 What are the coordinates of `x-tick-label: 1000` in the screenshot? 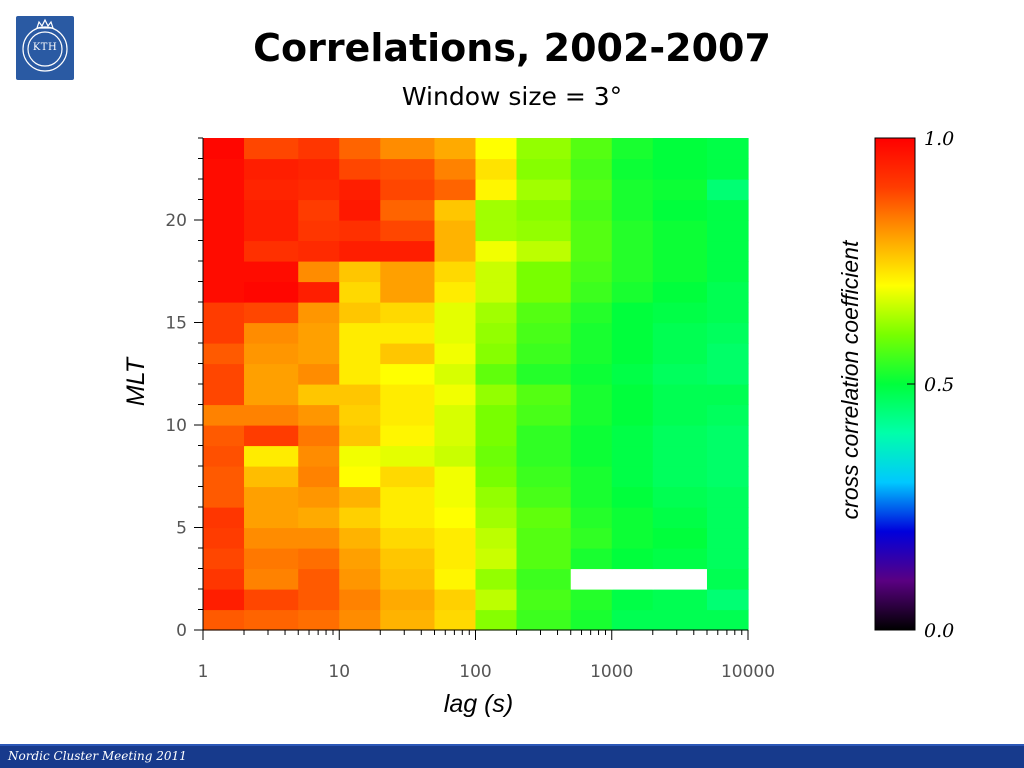 It's located at (611, 672).